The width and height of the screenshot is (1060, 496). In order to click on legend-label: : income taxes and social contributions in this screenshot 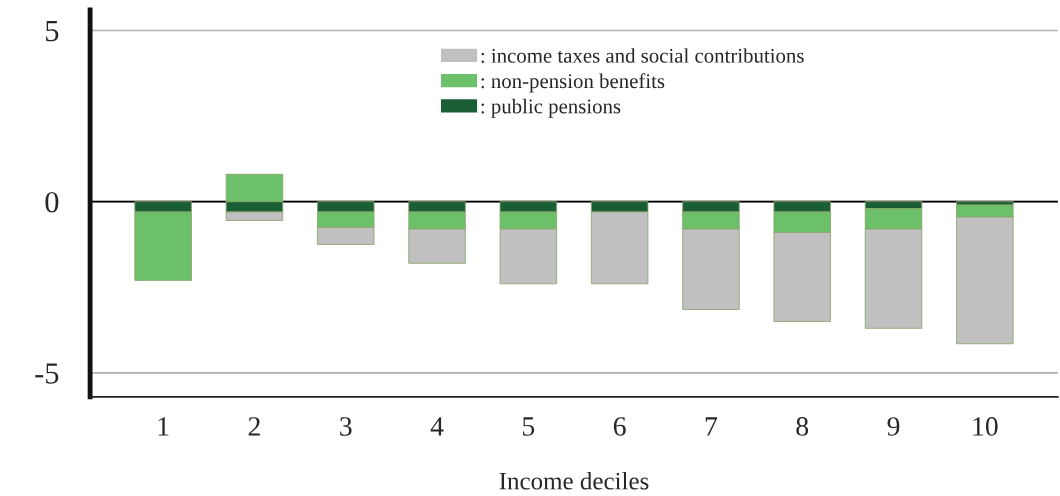, I will do `click(642, 55)`.